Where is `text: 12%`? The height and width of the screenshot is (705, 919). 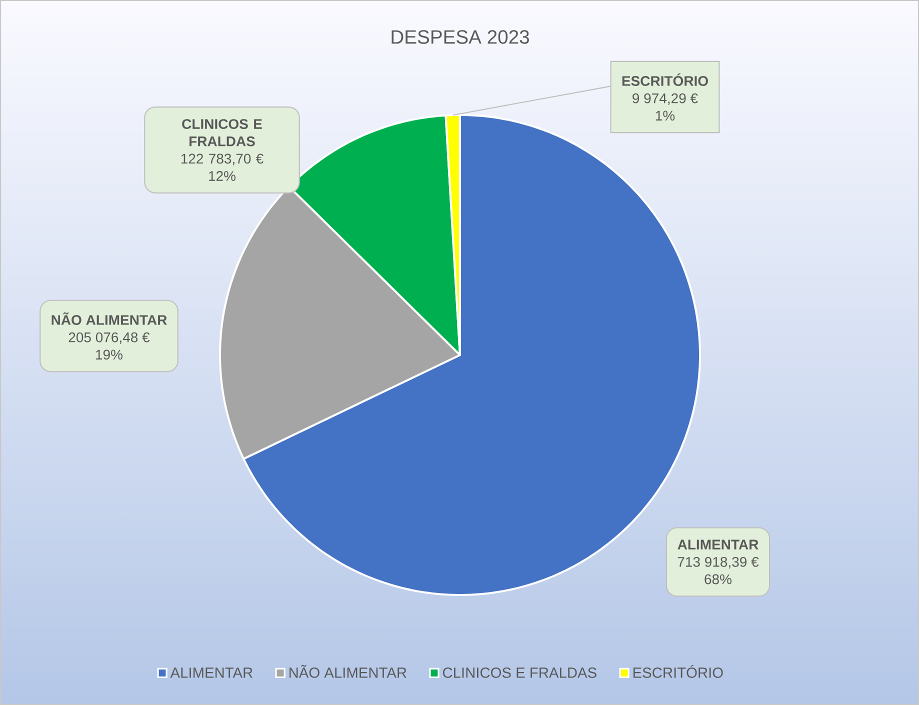 text: 12% is located at coordinates (222, 176).